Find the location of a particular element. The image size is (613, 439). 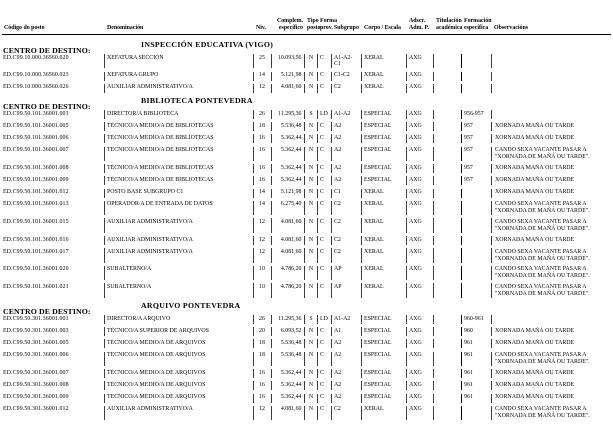

header-nivel: Niv. is located at coordinates (263, 24).